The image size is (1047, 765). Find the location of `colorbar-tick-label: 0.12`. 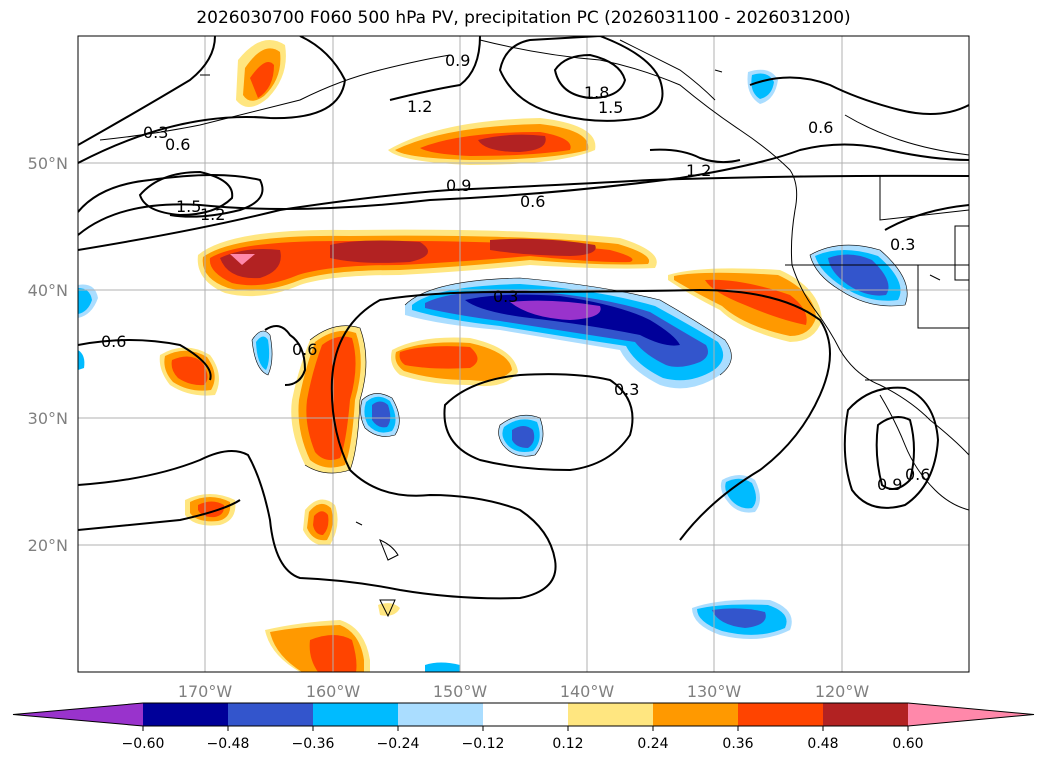

colorbar-tick-label: 0.12 is located at coordinates (567, 744).